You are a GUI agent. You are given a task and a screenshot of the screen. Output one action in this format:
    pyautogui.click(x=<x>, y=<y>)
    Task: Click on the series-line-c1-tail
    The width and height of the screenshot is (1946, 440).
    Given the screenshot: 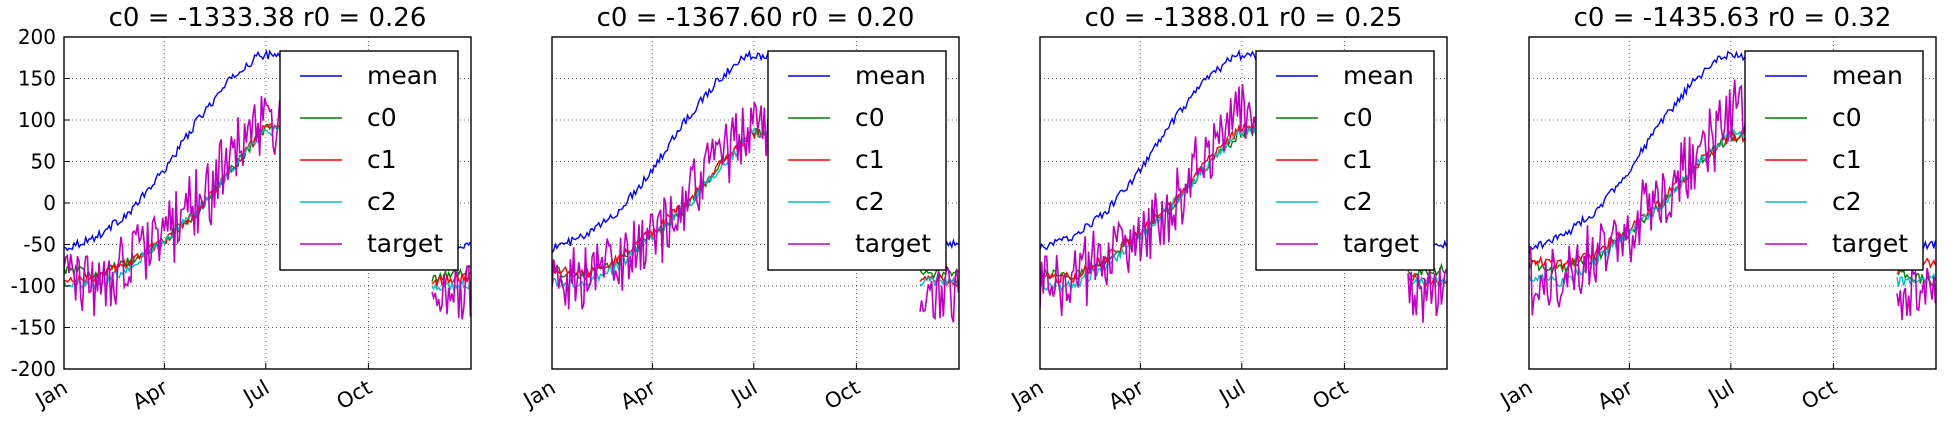 What is the action you would take?
    pyautogui.click(x=451, y=280)
    